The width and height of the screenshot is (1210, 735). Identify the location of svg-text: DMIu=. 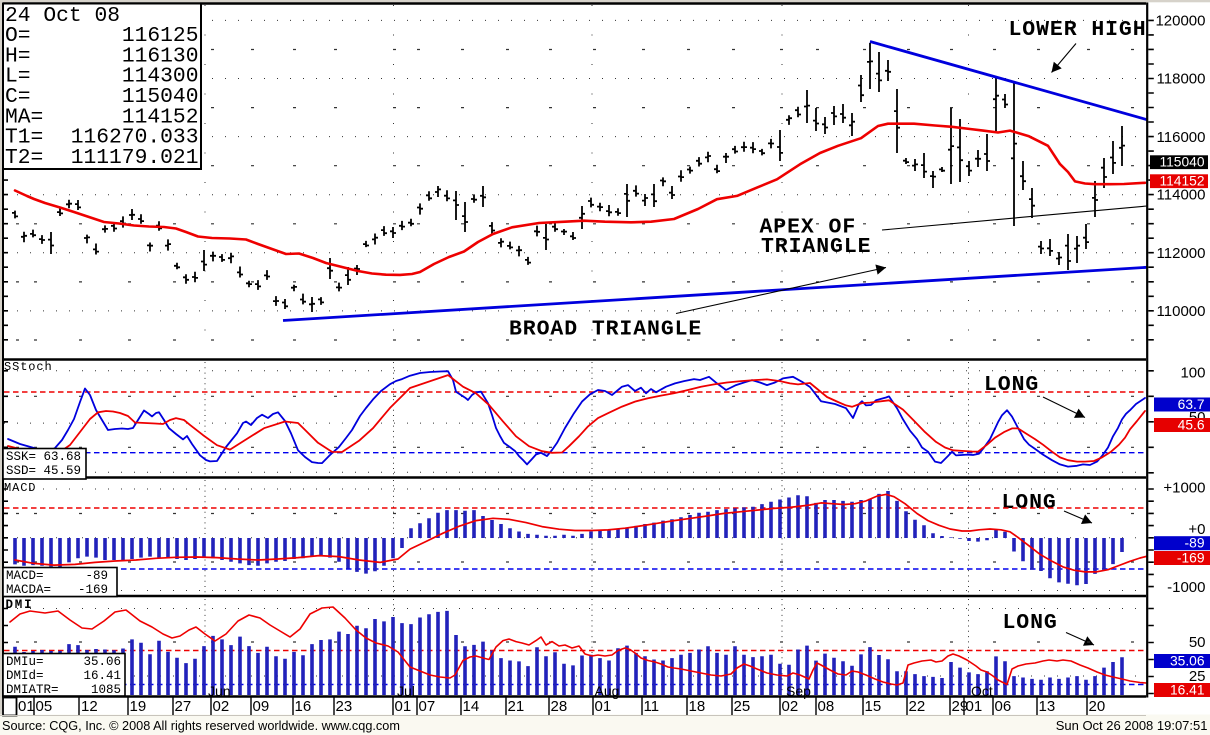
(25, 662).